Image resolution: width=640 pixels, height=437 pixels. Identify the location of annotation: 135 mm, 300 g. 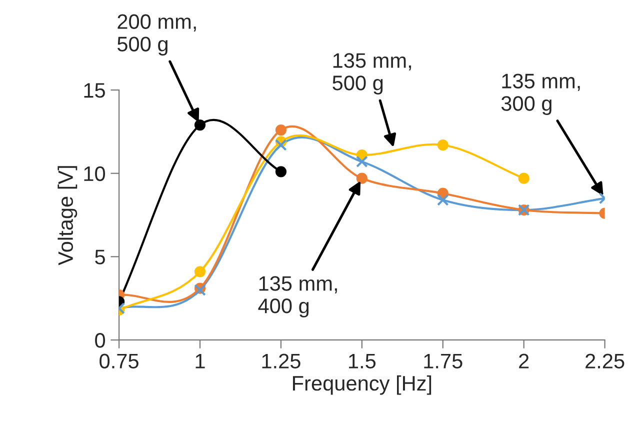
(540, 95).